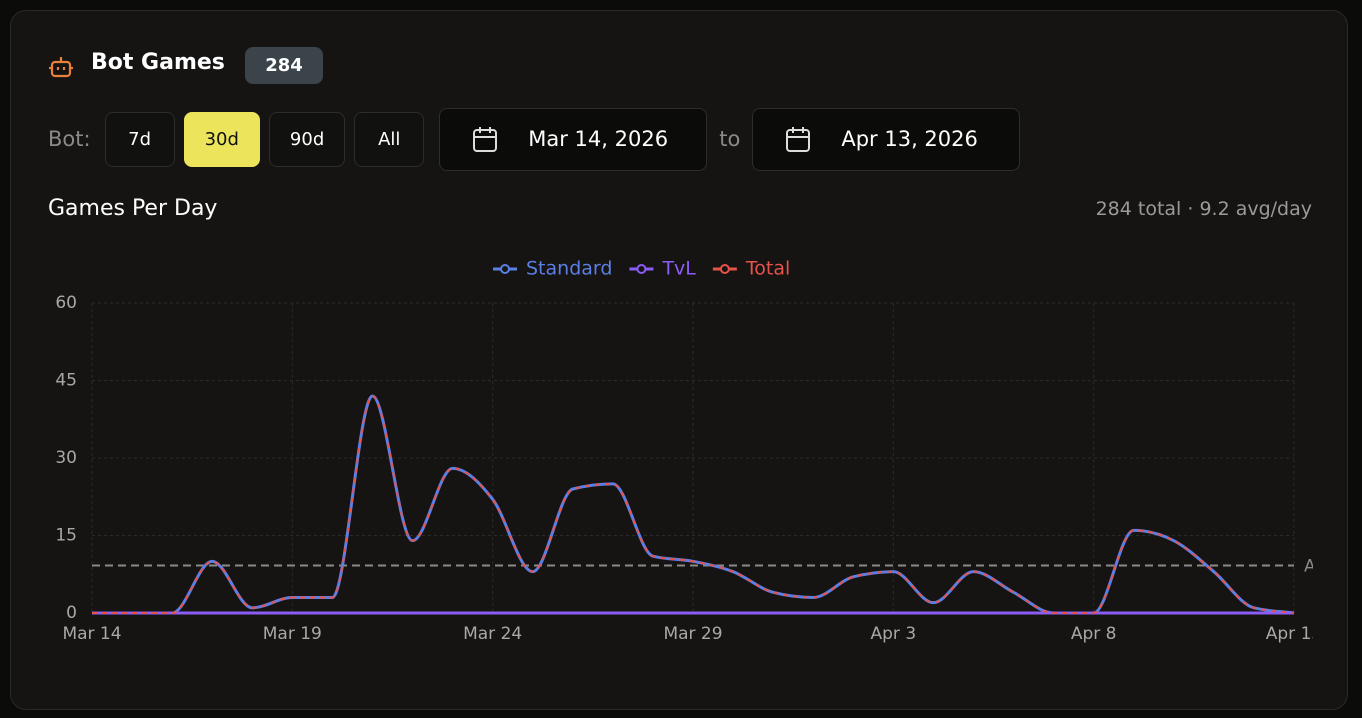  Describe the element at coordinates (1203, 209) in the screenshot. I see `chart-summary: 284 total · 9.2 avg/day` at that location.